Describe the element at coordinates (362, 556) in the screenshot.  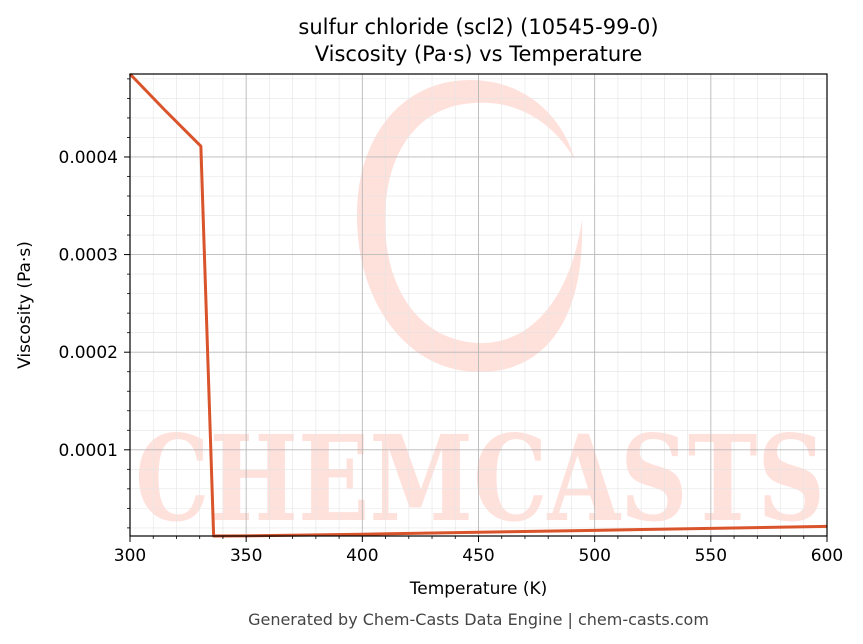
I see `x-tick-label: 400` at that location.